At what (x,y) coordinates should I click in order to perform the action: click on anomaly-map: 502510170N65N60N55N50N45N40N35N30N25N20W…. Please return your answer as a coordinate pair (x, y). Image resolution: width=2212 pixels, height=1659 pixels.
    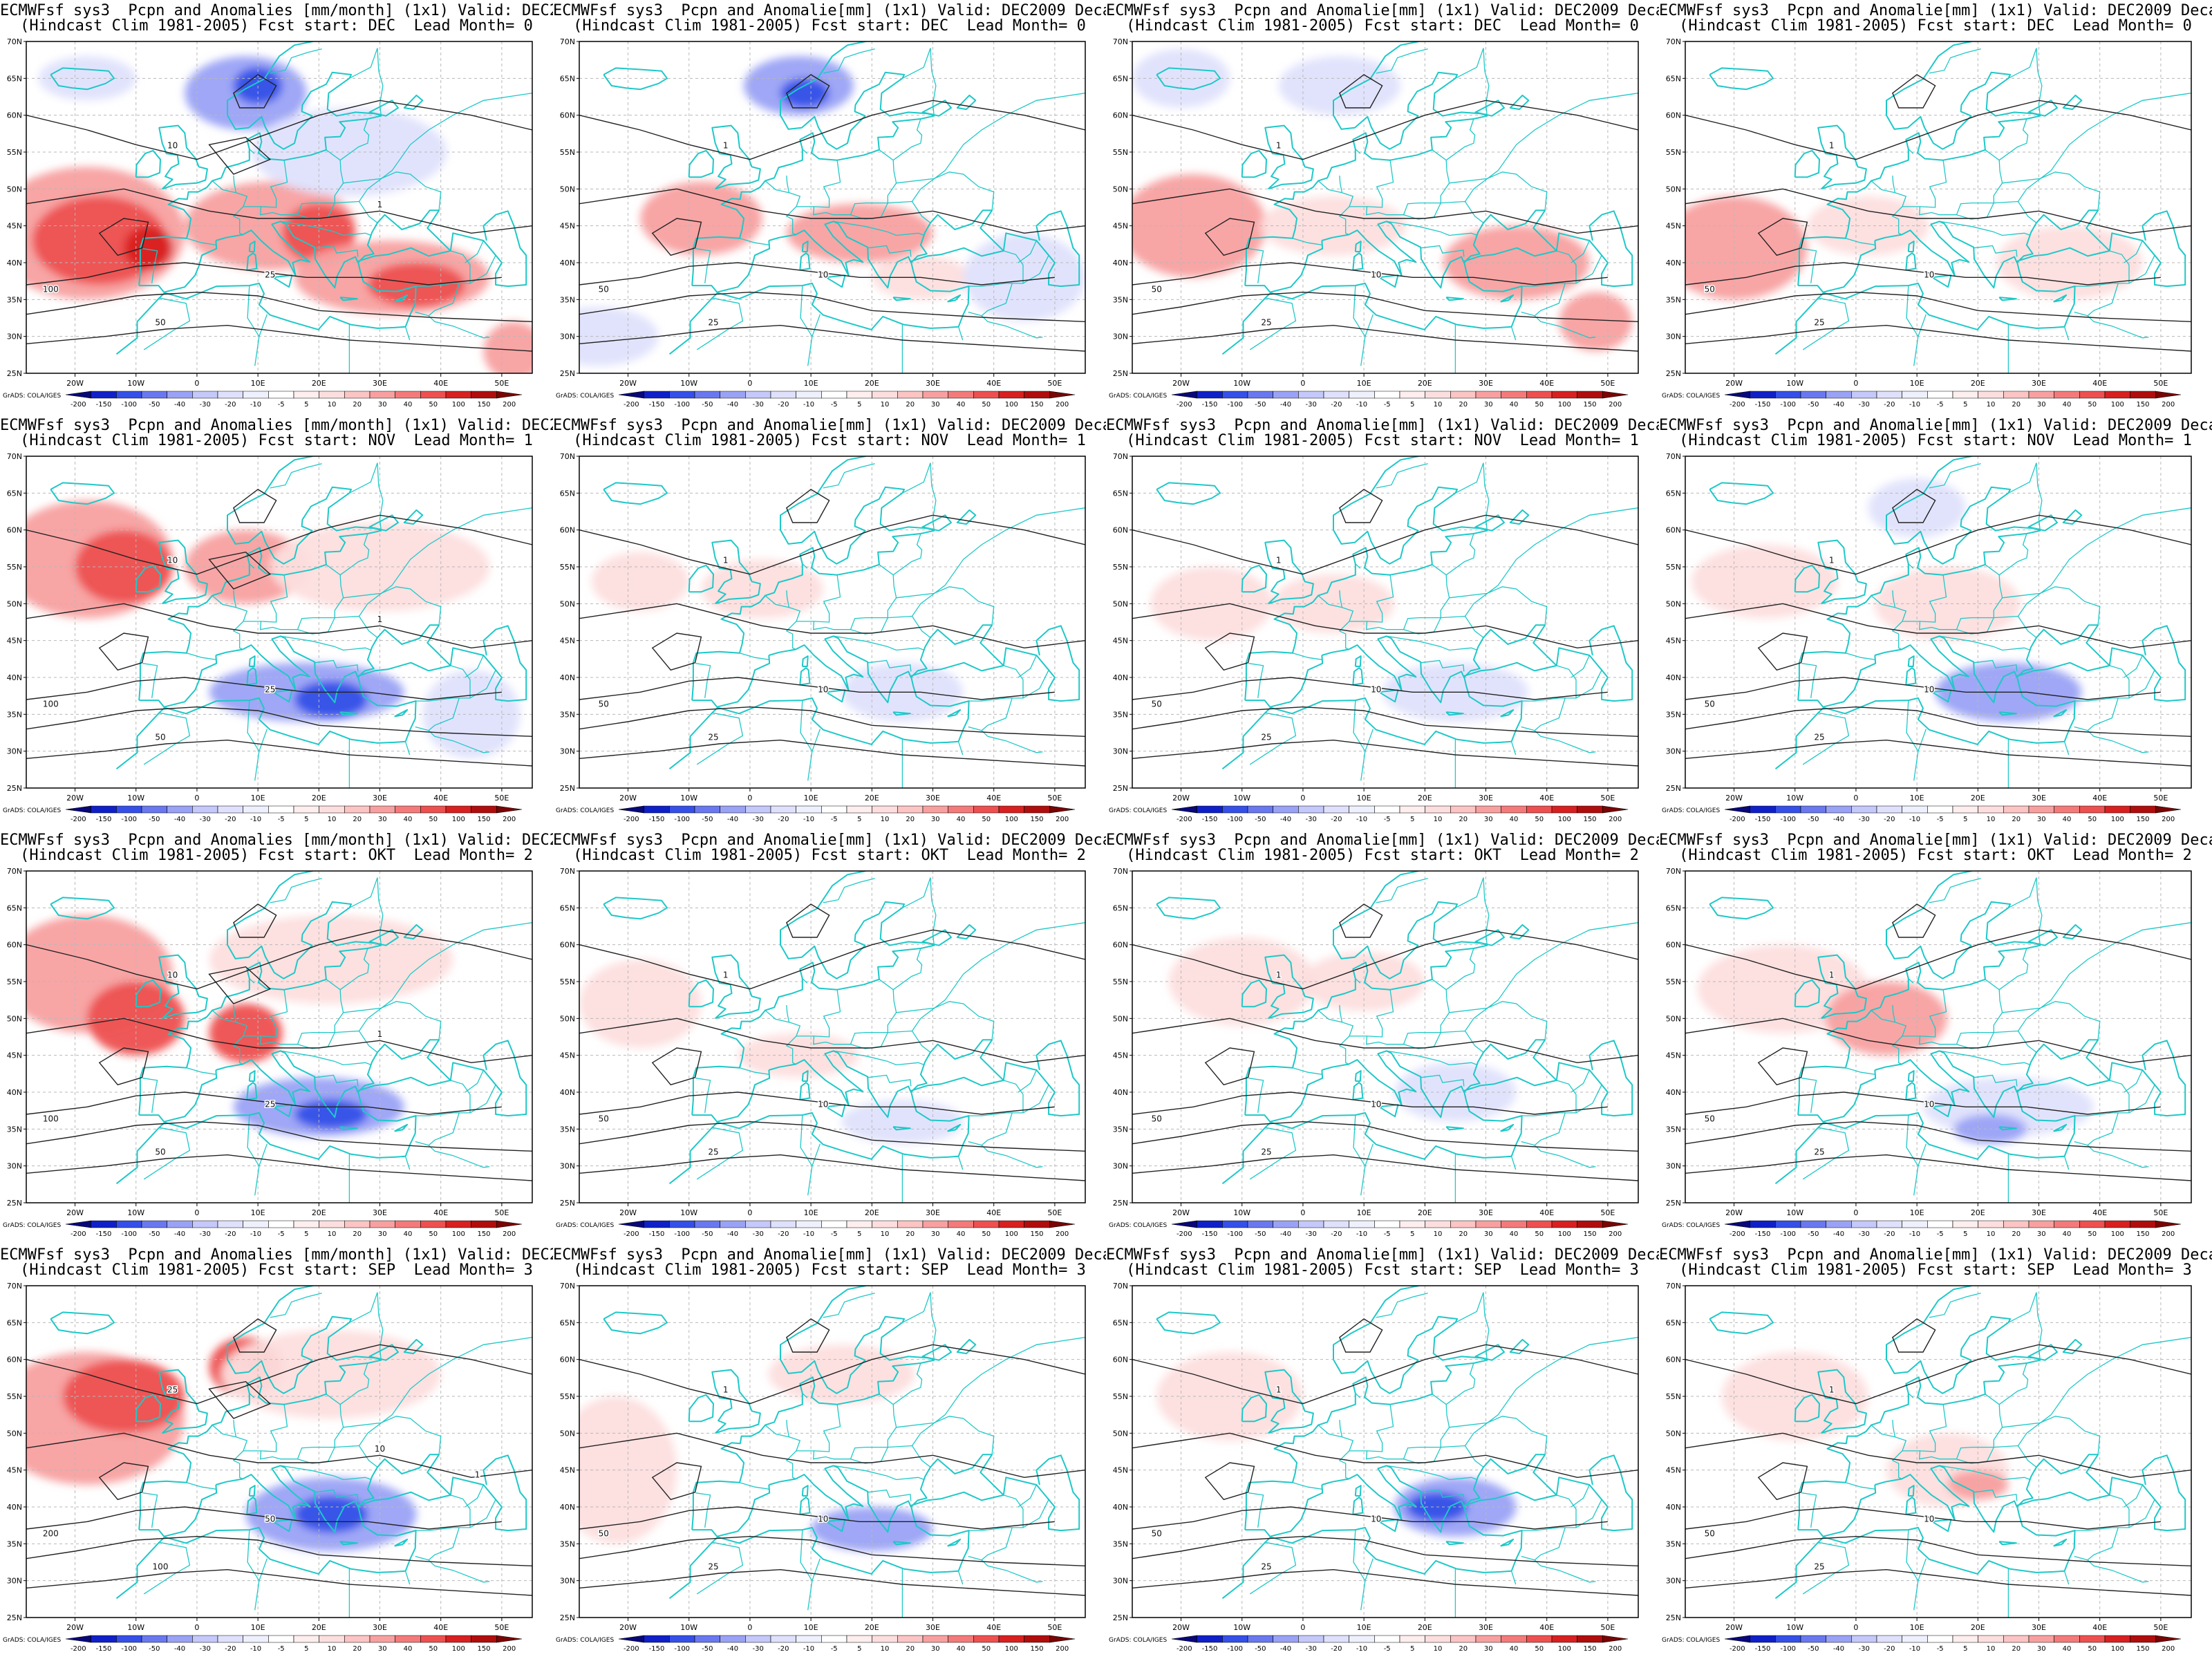
    Looking at the image, I should click on (823, 1052).